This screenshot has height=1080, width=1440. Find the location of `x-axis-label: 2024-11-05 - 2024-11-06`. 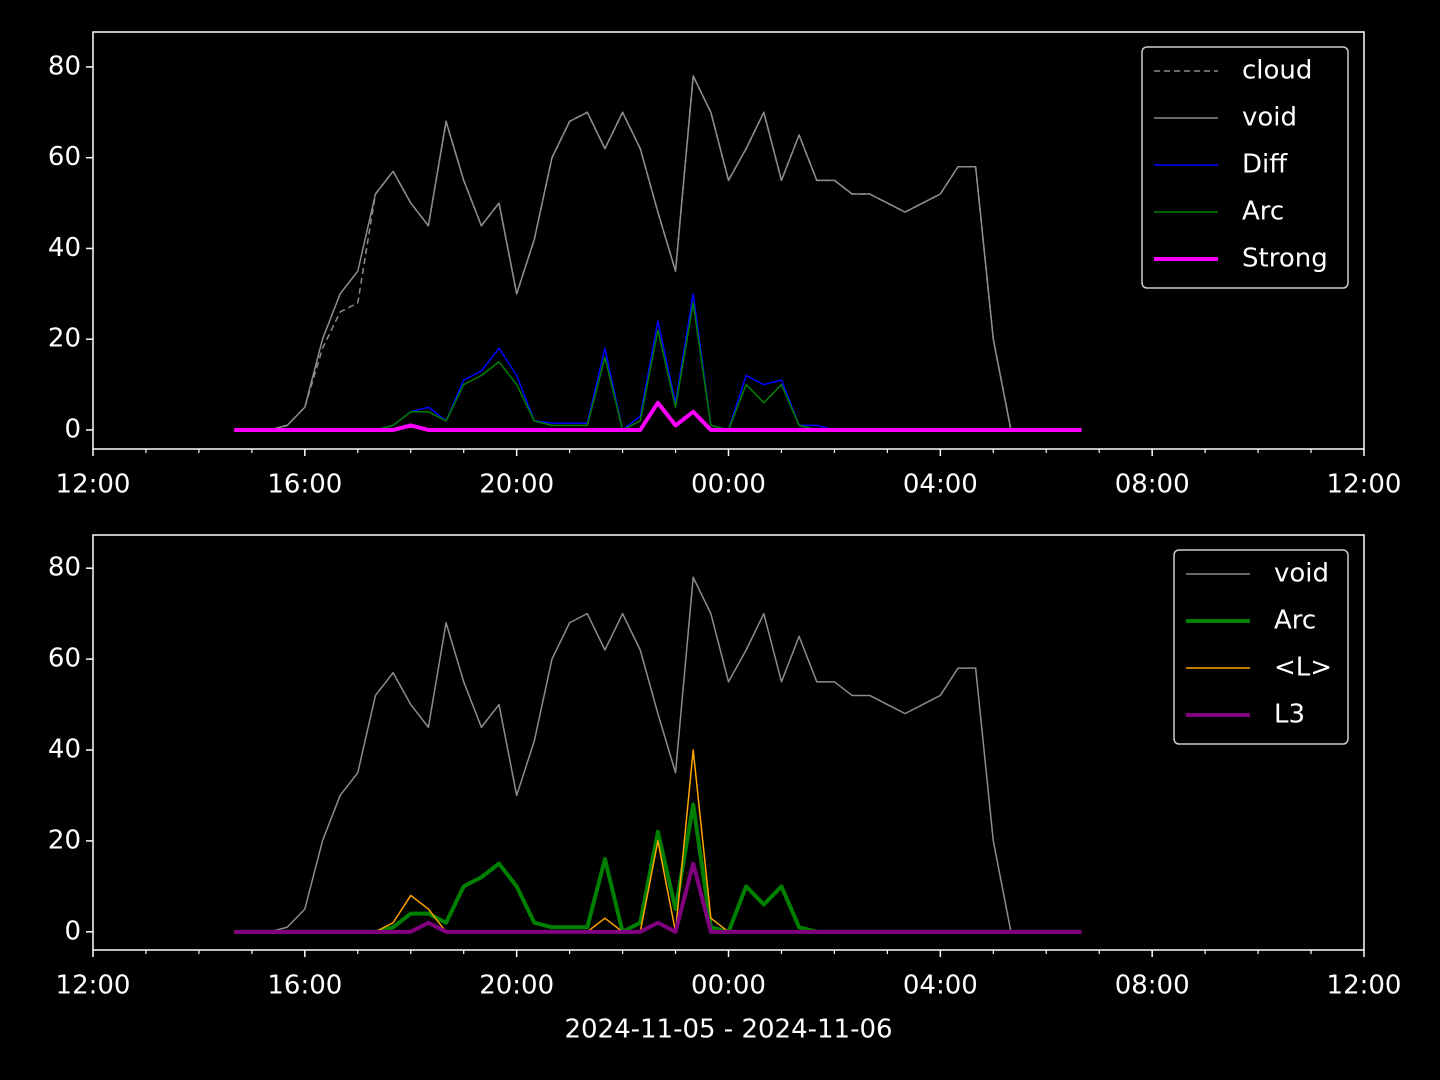

x-axis-label: 2024-11-05 - 2024-11-06 is located at coordinates (728, 1030).